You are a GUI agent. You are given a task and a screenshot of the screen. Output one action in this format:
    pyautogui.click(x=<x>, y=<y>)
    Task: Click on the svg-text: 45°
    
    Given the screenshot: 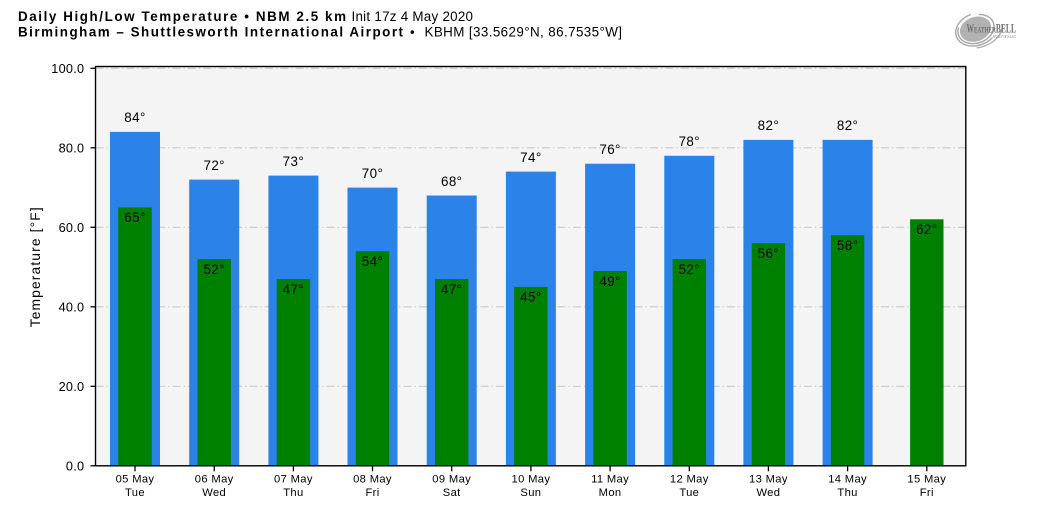 What is the action you would take?
    pyautogui.click(x=530, y=297)
    